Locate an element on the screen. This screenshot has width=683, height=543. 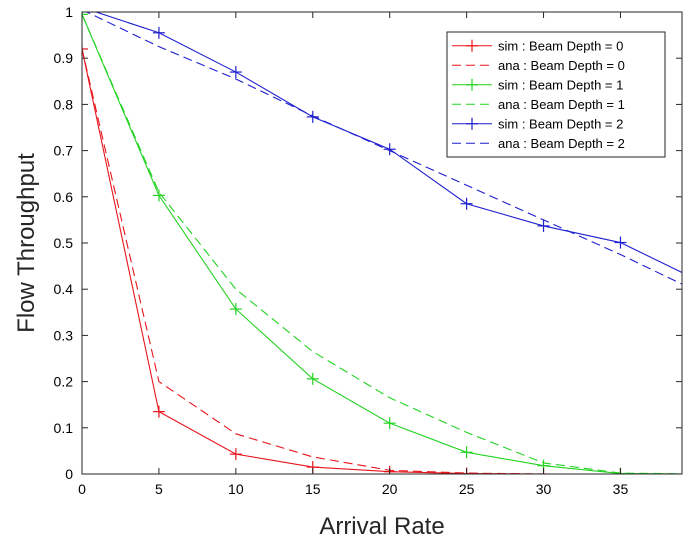
legend-label: ana : Beam Depth = 1 is located at coordinates (561, 104).